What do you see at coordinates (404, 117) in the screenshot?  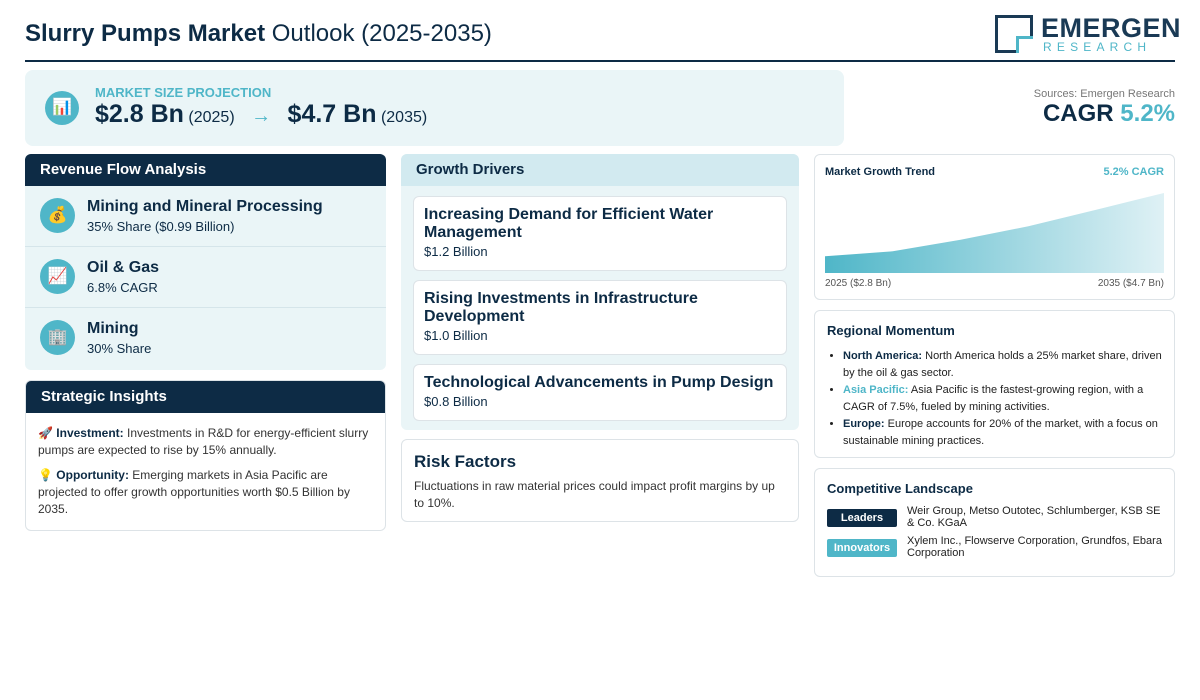 I see `projection-end-year: (2035)` at bounding box center [404, 117].